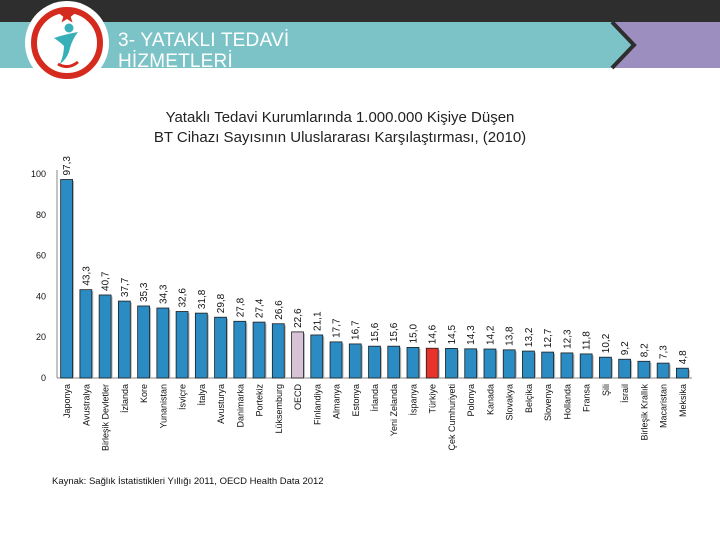 This screenshot has width=720, height=540. Describe the element at coordinates (144, 292) in the screenshot. I see `value-label: 35,3` at that location.